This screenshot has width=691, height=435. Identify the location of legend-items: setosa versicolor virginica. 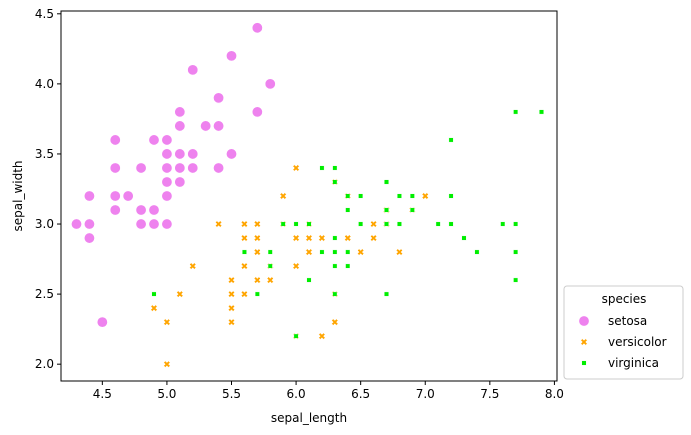
(622, 342).